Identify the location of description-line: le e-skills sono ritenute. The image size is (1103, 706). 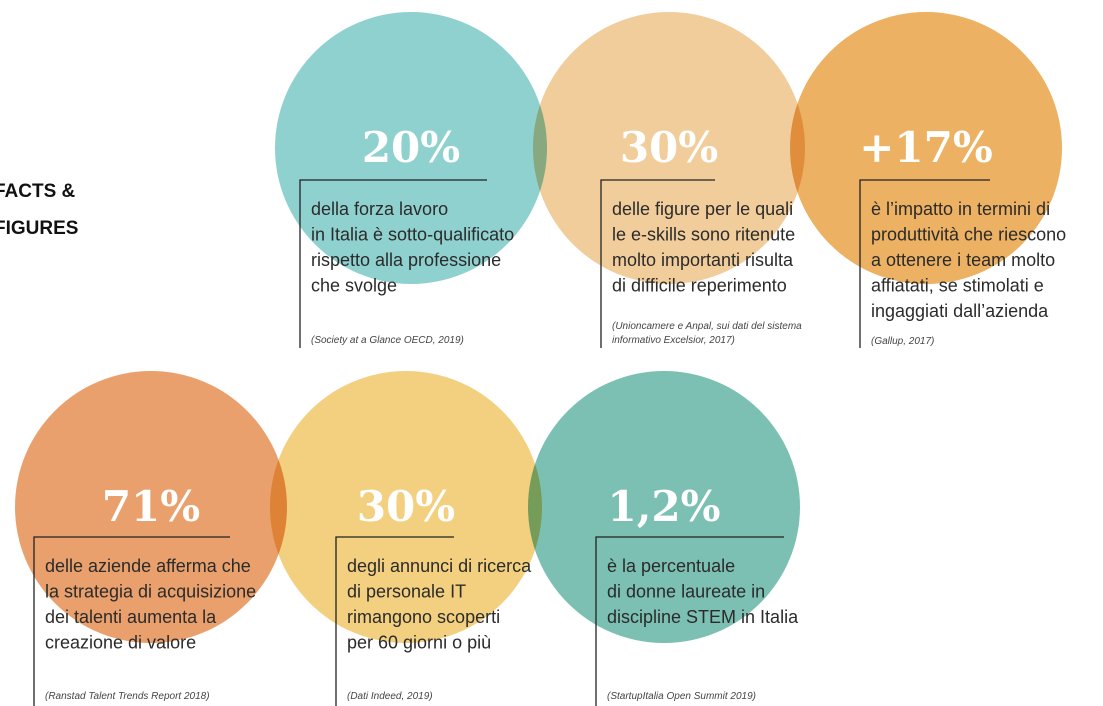
(703, 235).